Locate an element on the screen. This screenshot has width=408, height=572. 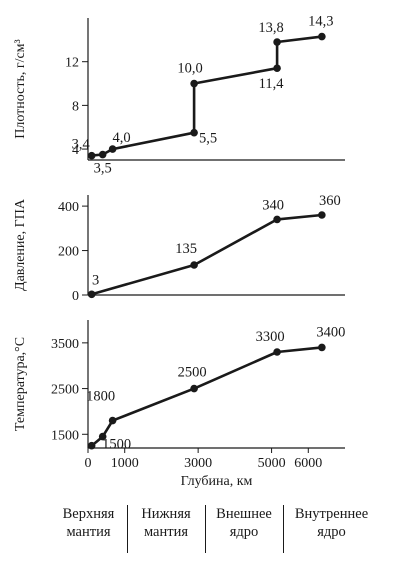
y-axis-label: Плотность, г/см³ is located at coordinates (20, 89).